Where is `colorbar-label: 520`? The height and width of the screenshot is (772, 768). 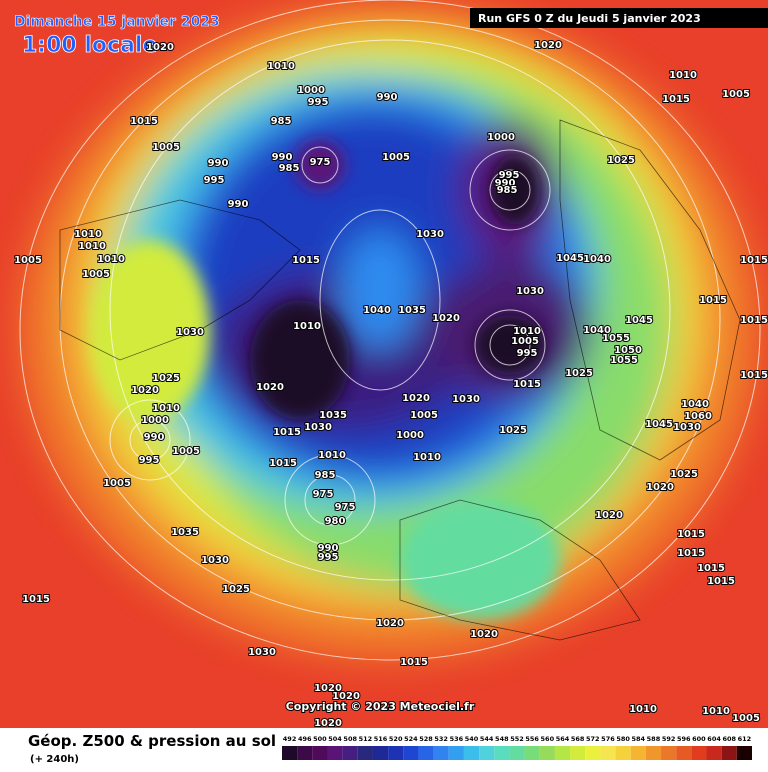
colorbar-label: 520 is located at coordinates (396, 739).